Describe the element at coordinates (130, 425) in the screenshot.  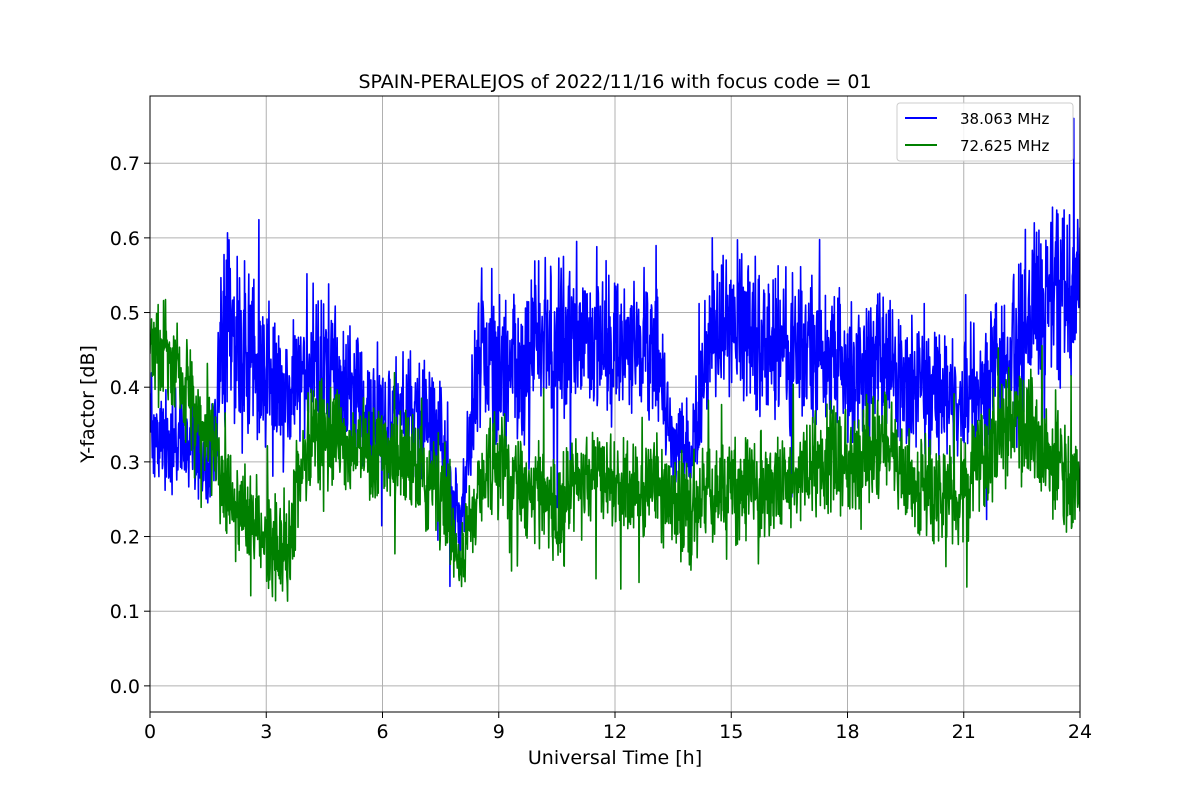
I see `y-axis-ticks: 0.0 0.1 0.2 0.3 0.4 0.5 0.6 0.7` at that location.